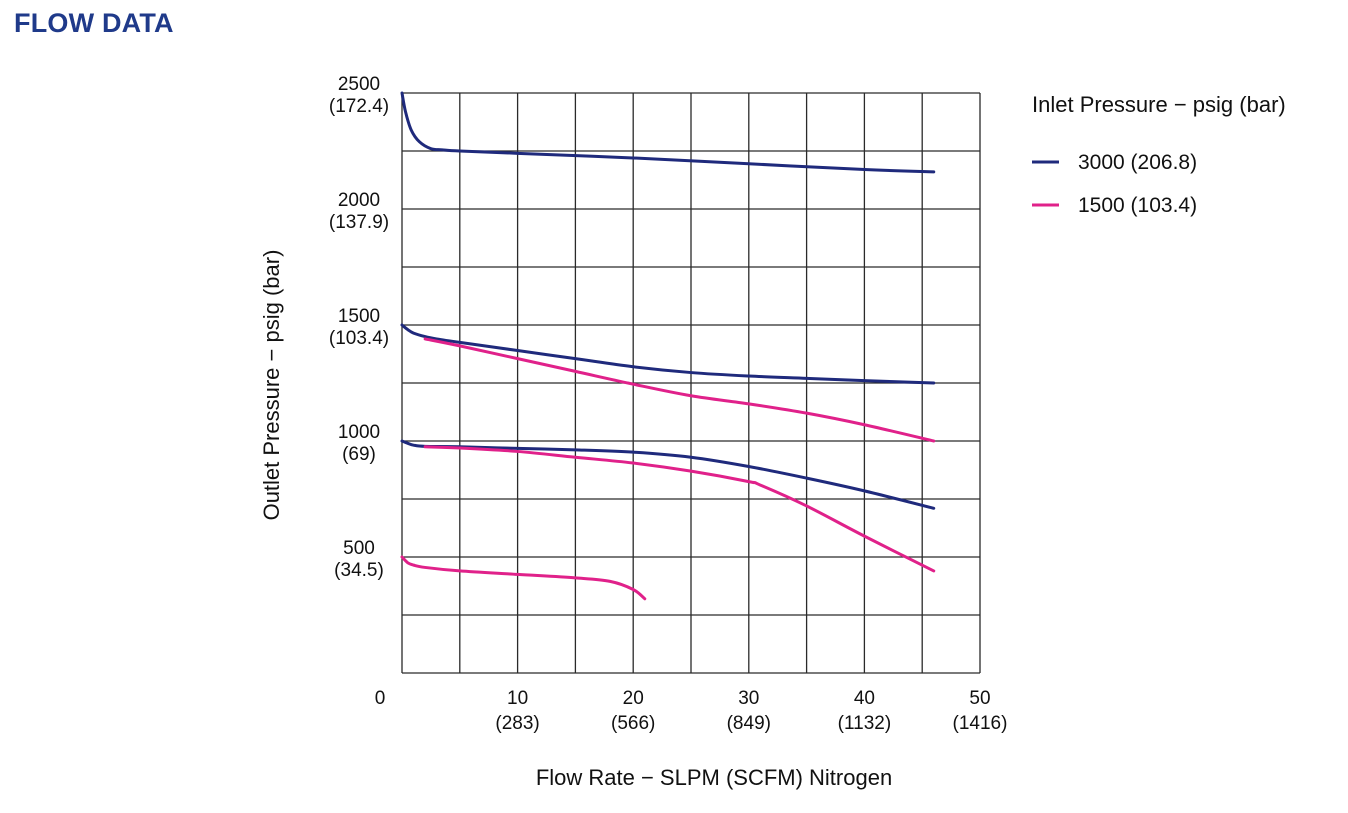  What do you see at coordinates (359, 432) in the screenshot?
I see `y-tick-label: 1000` at bounding box center [359, 432].